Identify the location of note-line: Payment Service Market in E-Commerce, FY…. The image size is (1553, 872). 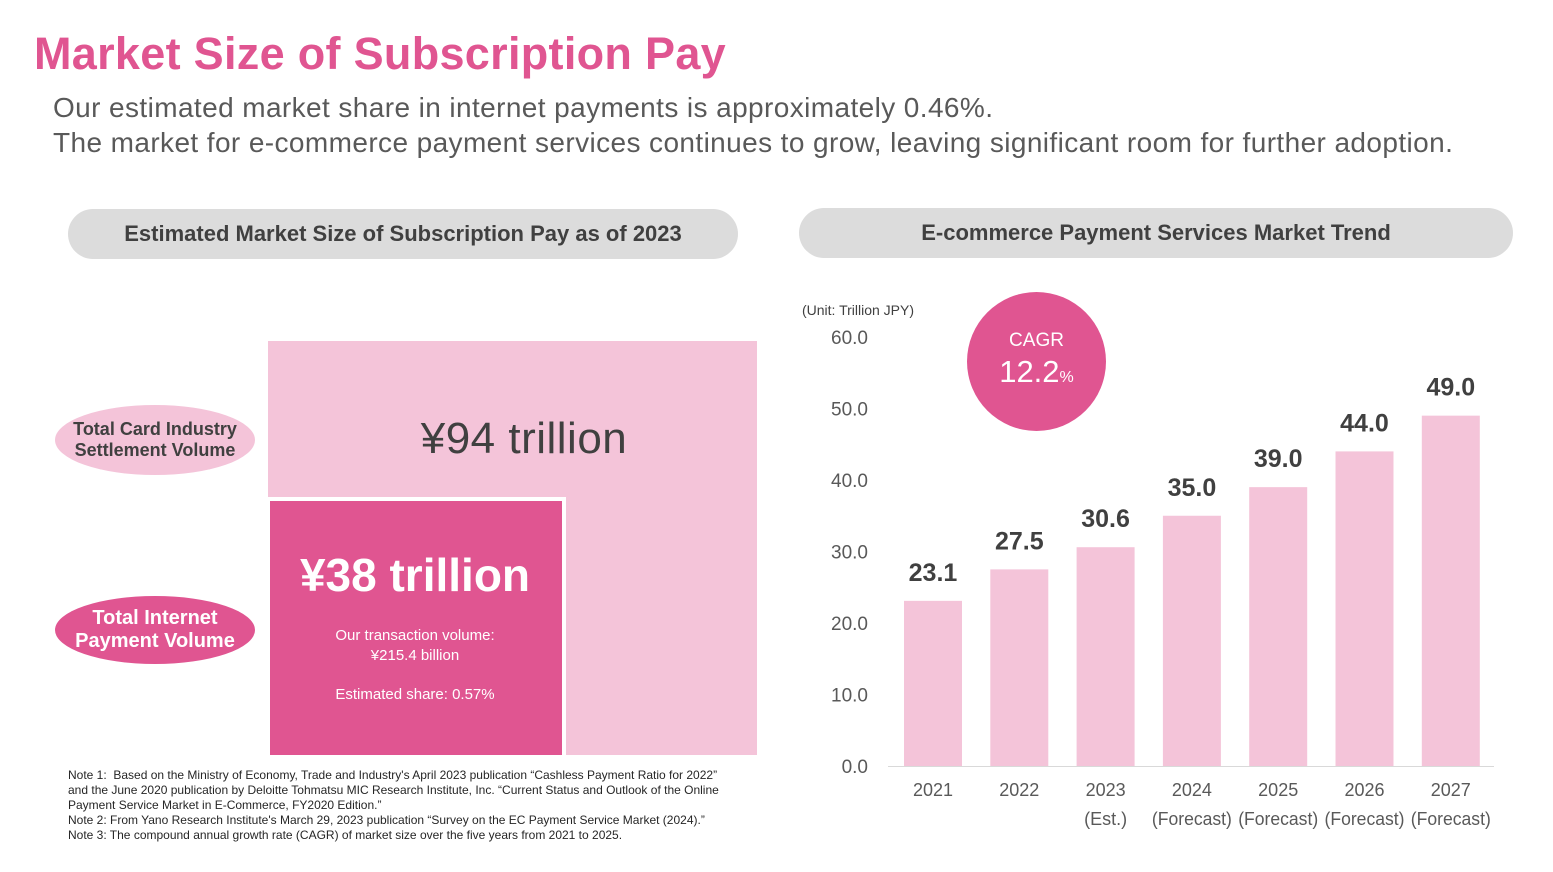
(225, 805).